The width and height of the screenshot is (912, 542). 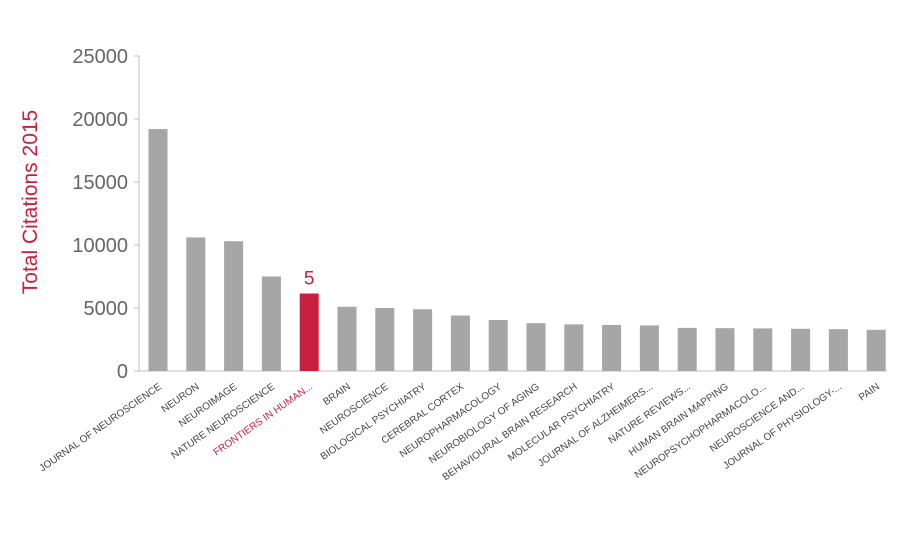 I want to click on x-tick-label: JOURNAL OF NEUROSCIENCE, so click(x=101, y=427).